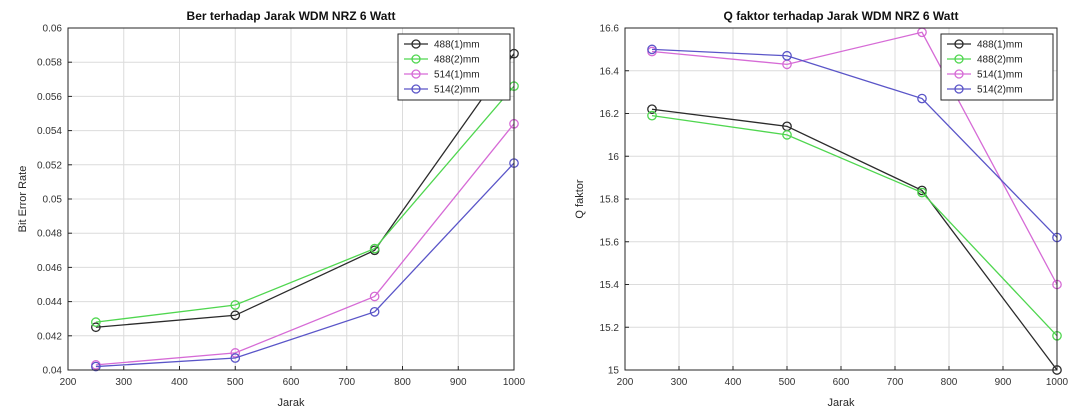 This screenshot has height=417, width=1072. Describe the element at coordinates (614, 157) in the screenshot. I see `y-tick-label: 16` at that location.